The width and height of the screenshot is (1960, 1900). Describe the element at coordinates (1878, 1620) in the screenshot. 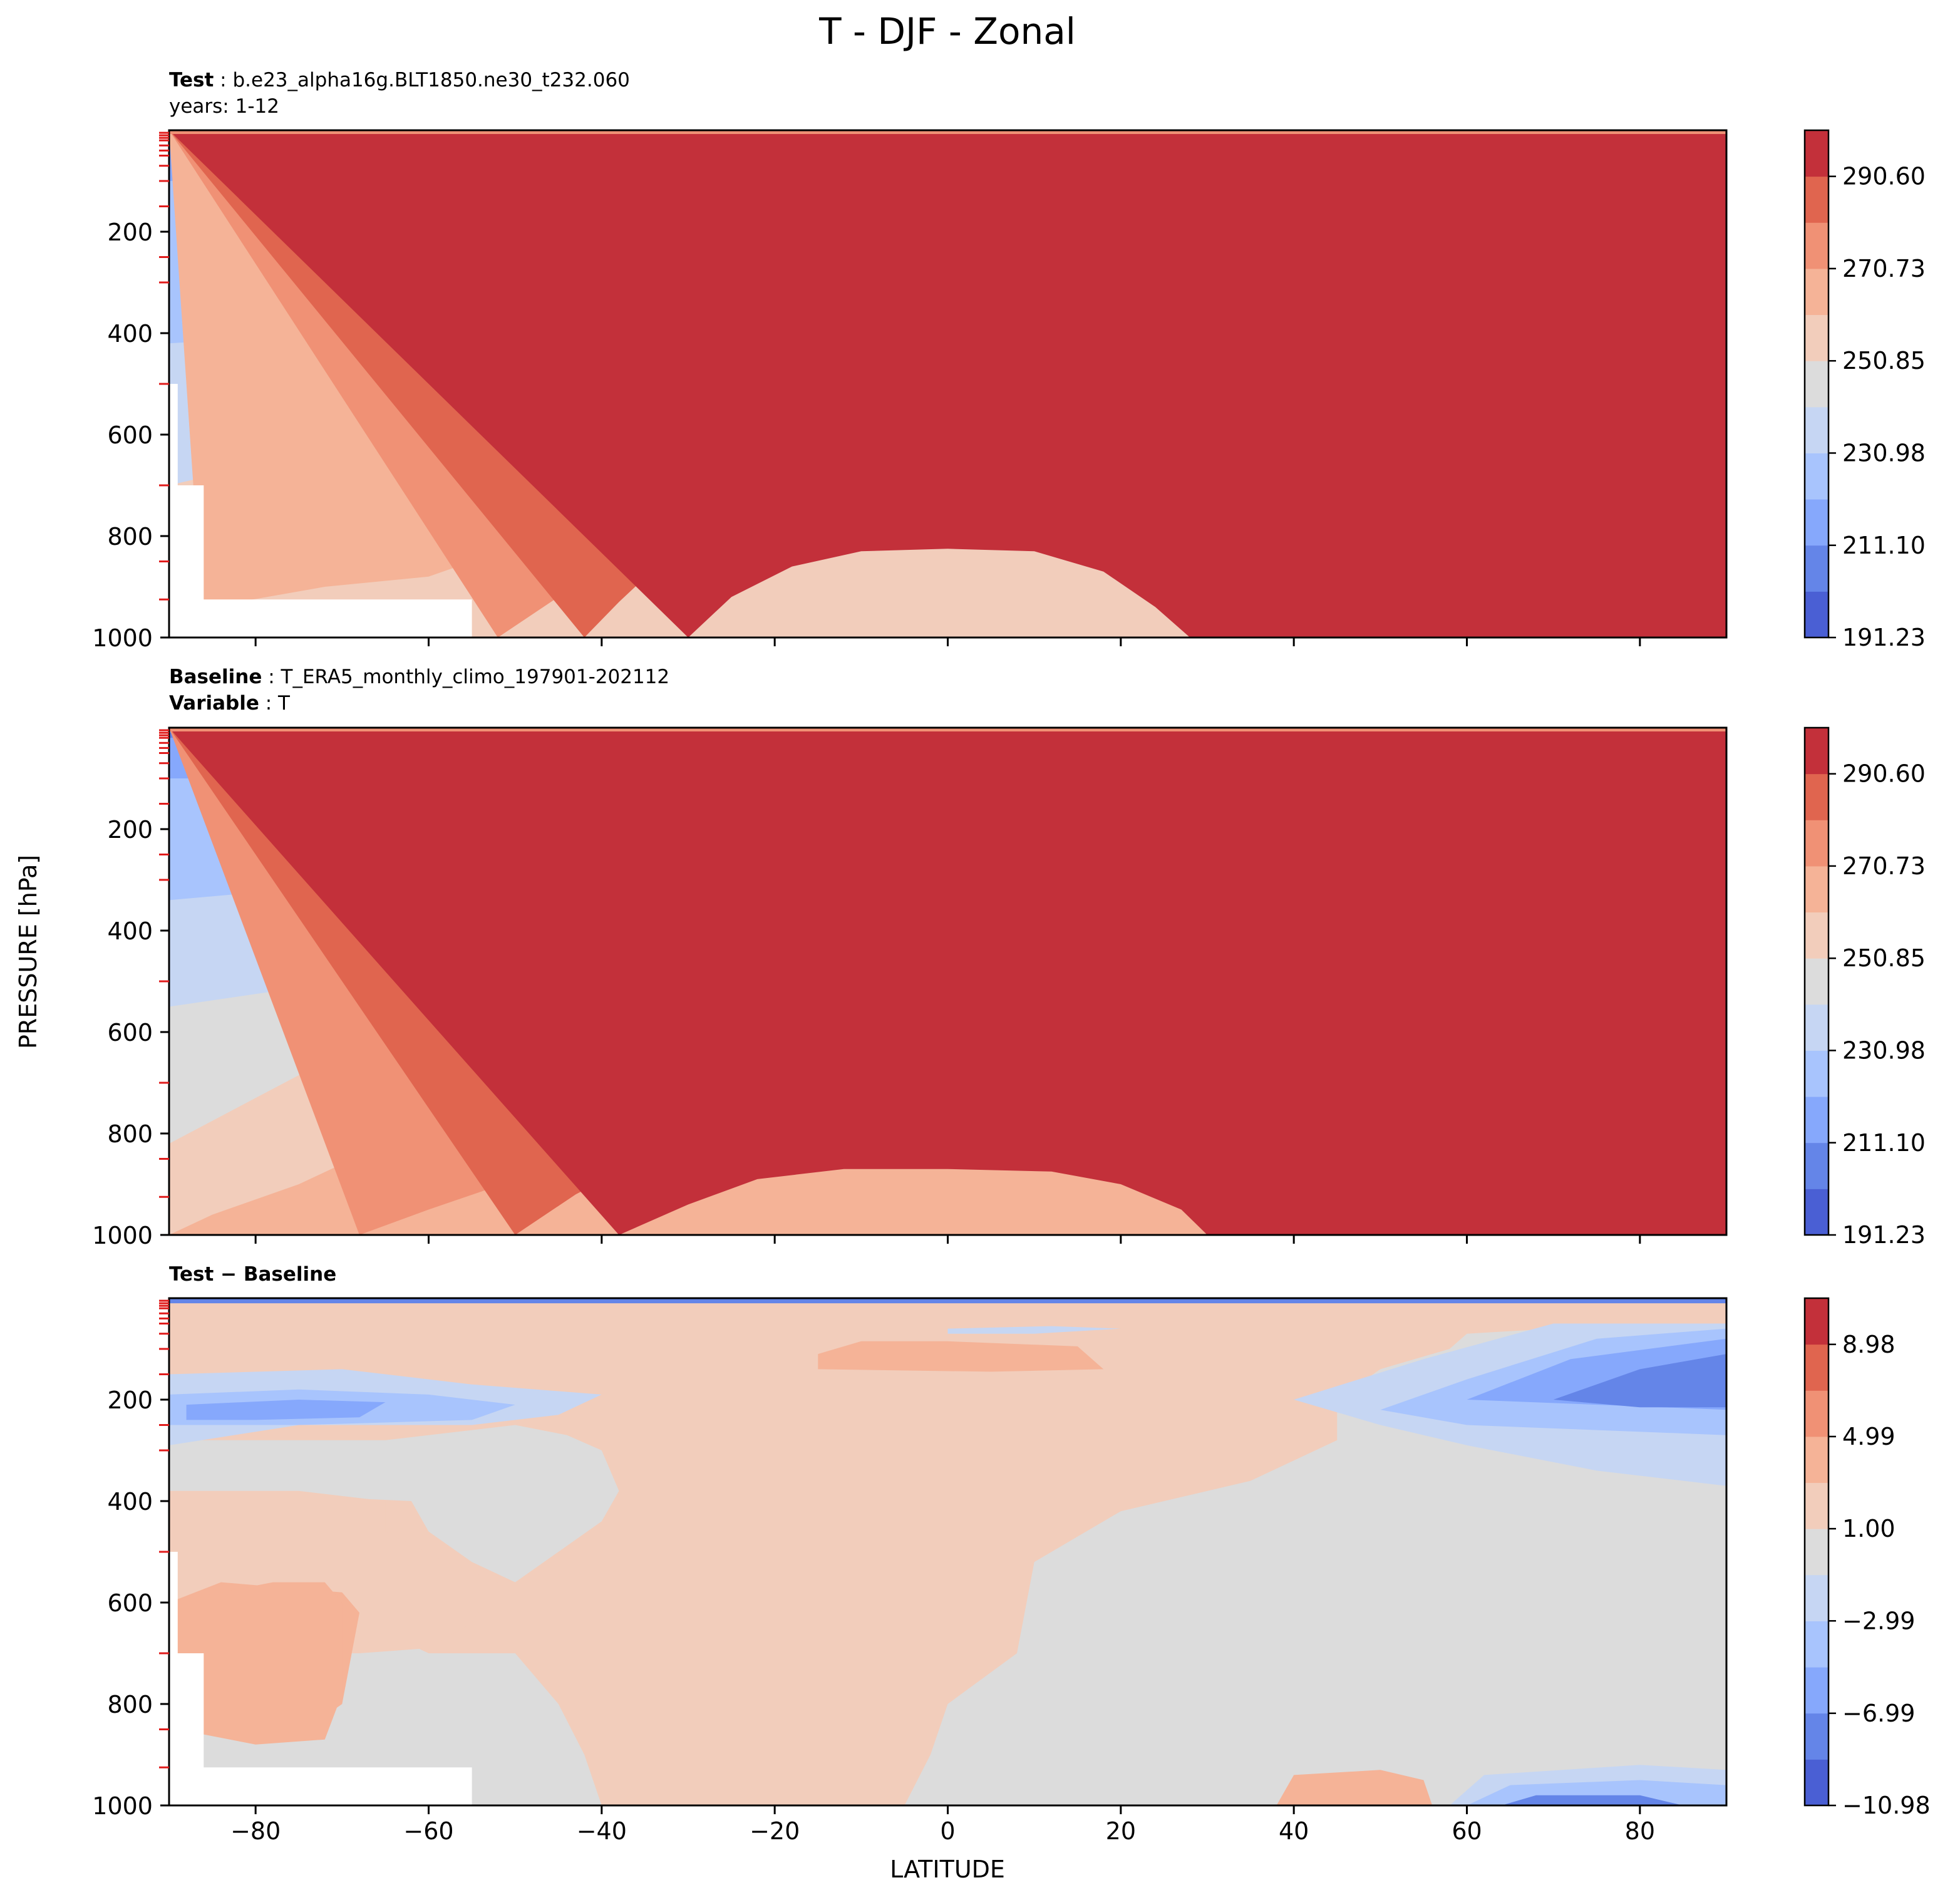

I see `colorbar-tick-label: −2.99` at that location.